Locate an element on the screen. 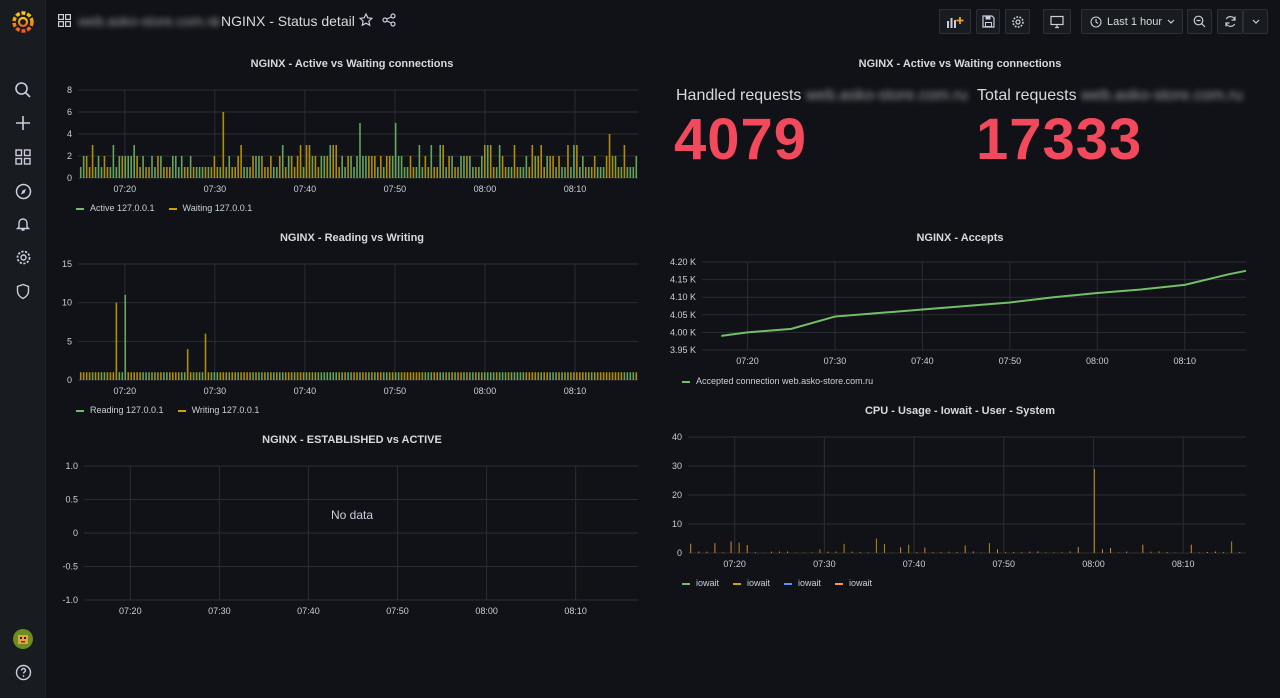  legend-label: Writing 127.0.0.1 is located at coordinates (225, 410).